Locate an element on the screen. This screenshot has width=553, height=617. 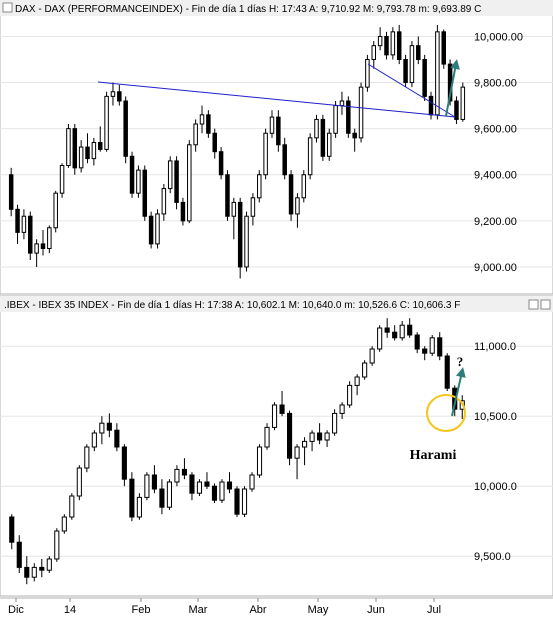
x-axis: Dic 14 Feb Mar Abr May Jun Jul is located at coordinates (276, 606).